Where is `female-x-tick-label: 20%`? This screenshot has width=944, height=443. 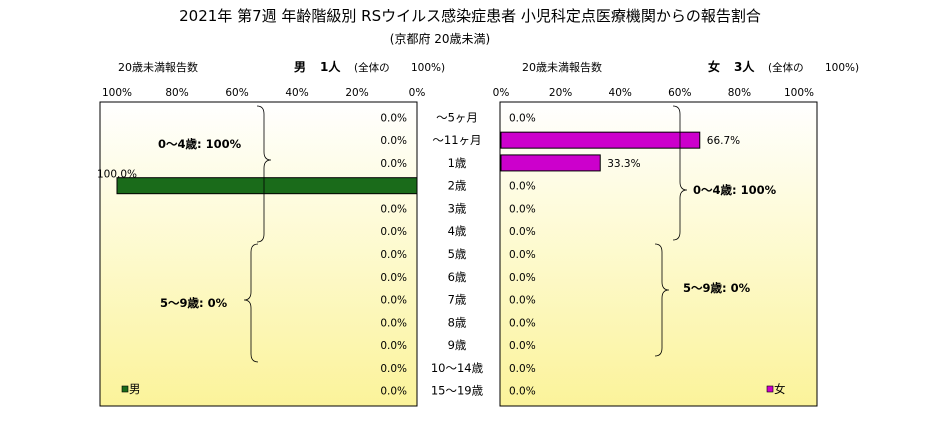
female-x-tick-label: 20% is located at coordinates (560, 93).